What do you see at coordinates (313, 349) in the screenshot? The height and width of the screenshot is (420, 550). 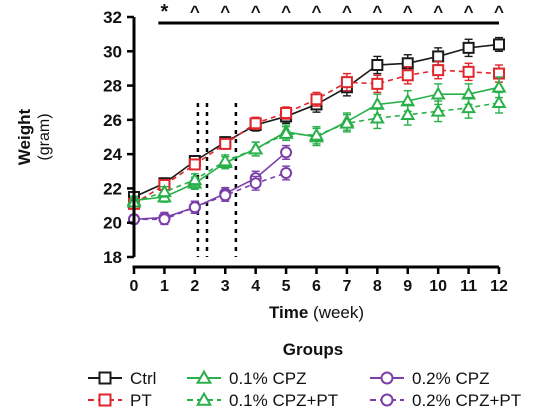 I see `legend-title: Groups` at bounding box center [313, 349].